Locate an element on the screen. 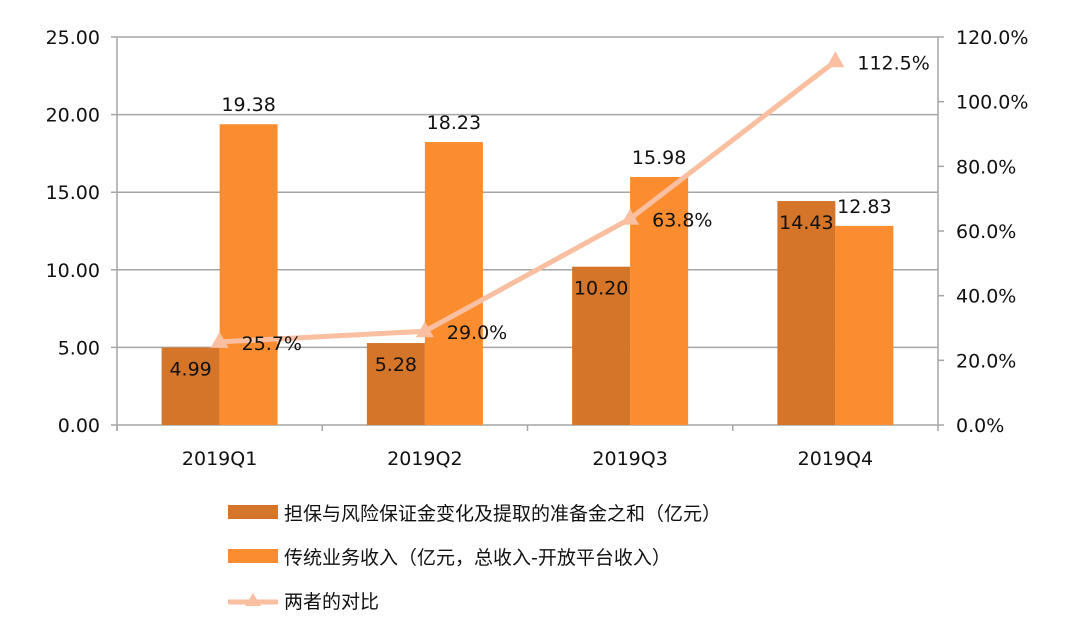 The image size is (1080, 635). right-tick-label: 120.0% is located at coordinates (992, 38).